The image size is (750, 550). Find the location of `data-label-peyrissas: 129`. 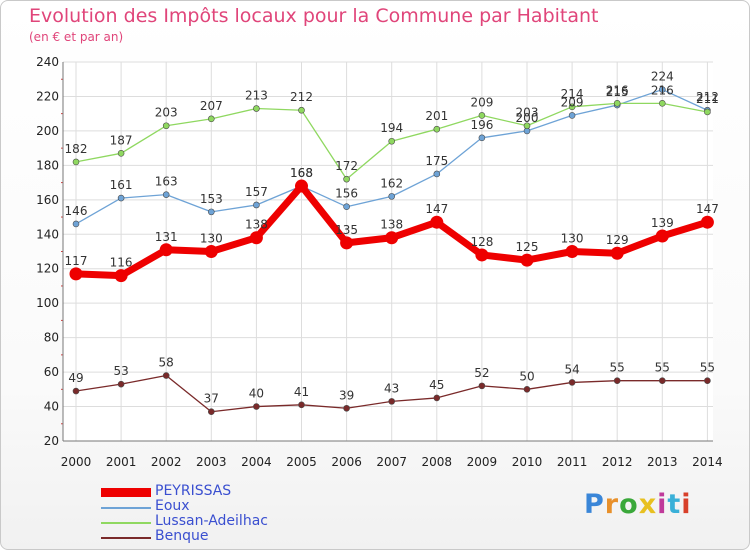

data-label-peyrissas: 129 is located at coordinates (617, 240).